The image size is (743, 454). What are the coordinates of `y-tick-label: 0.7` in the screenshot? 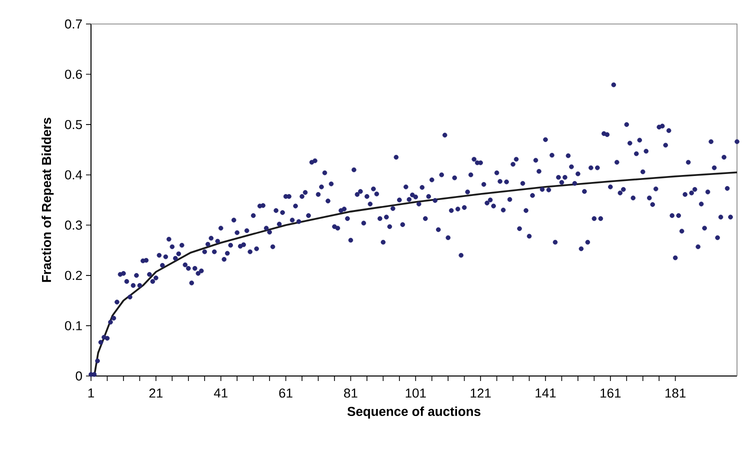 It's located at (73, 24).